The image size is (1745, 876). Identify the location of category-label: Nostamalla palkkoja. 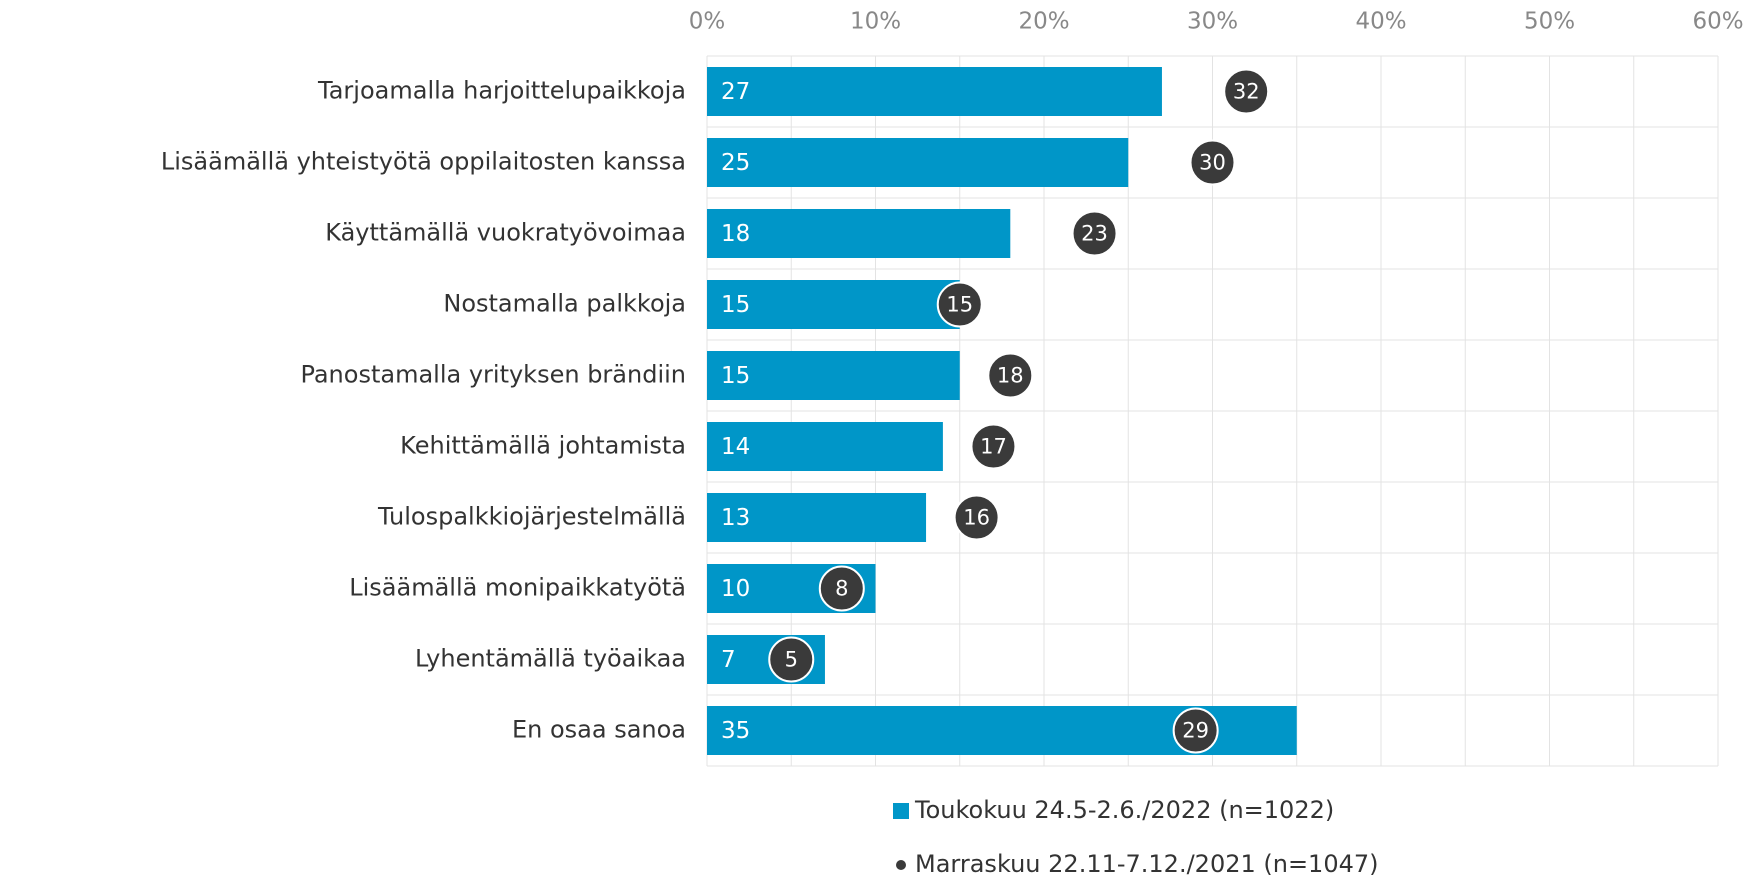
(564, 304).